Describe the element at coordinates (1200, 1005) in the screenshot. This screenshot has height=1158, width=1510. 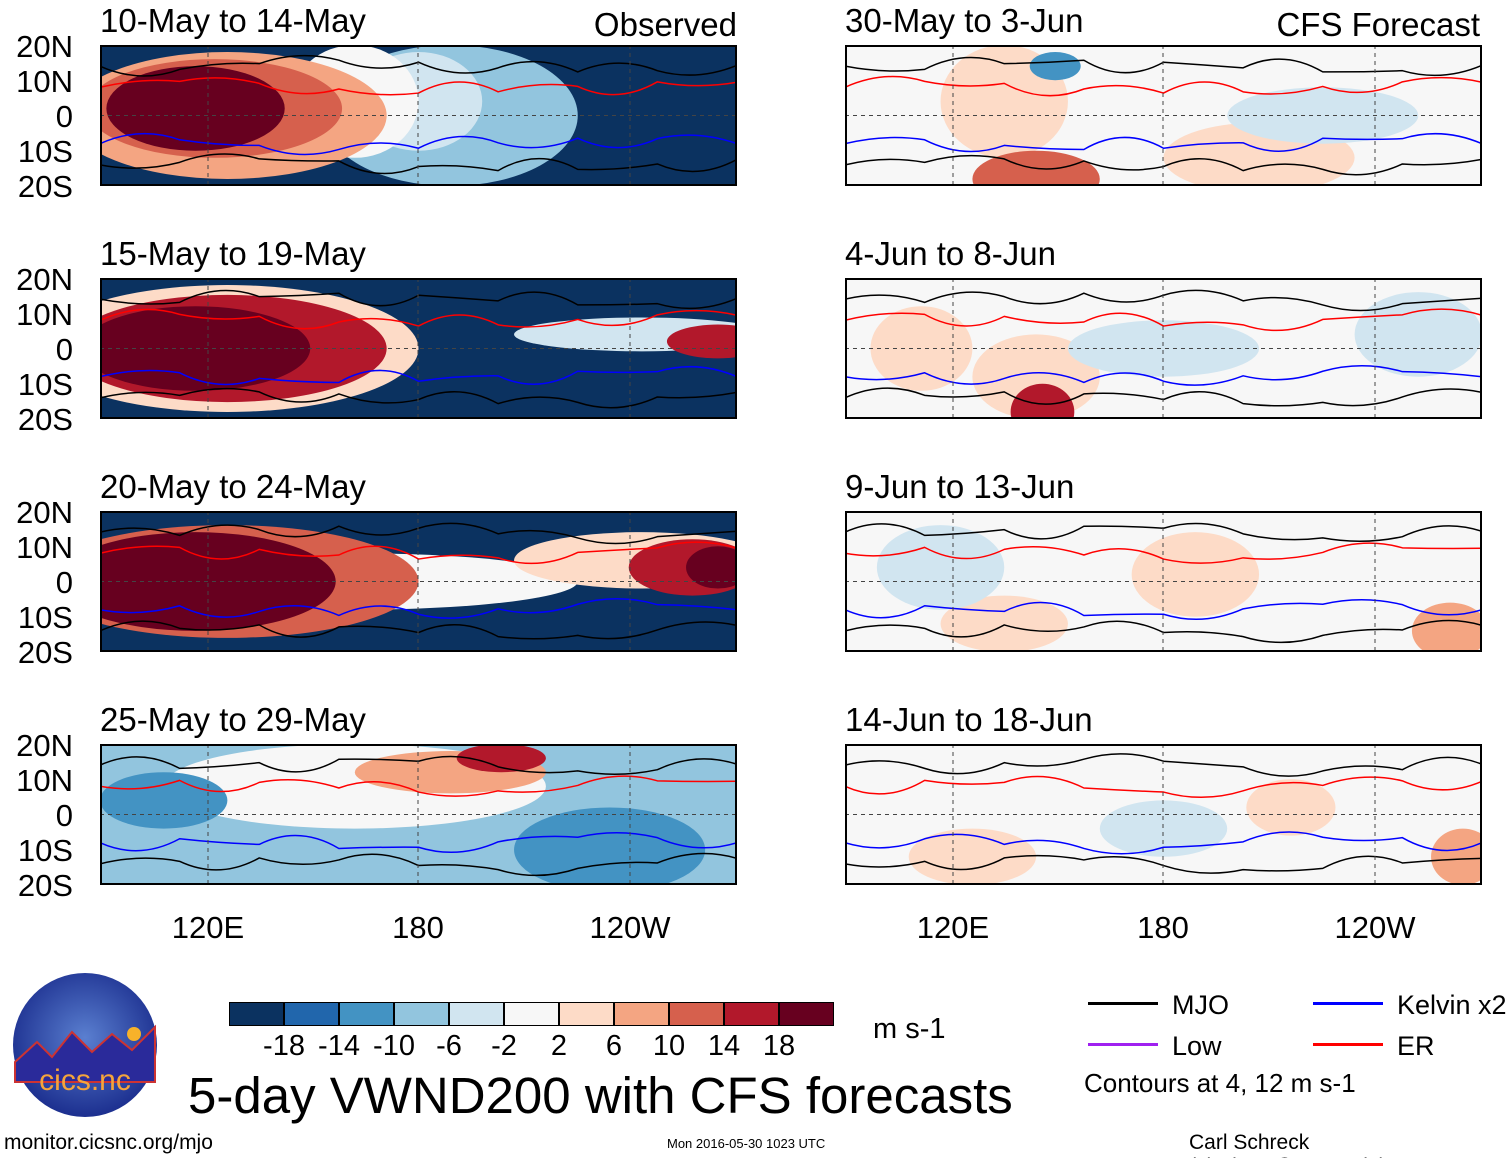
I see `legend-label: MJO` at that location.